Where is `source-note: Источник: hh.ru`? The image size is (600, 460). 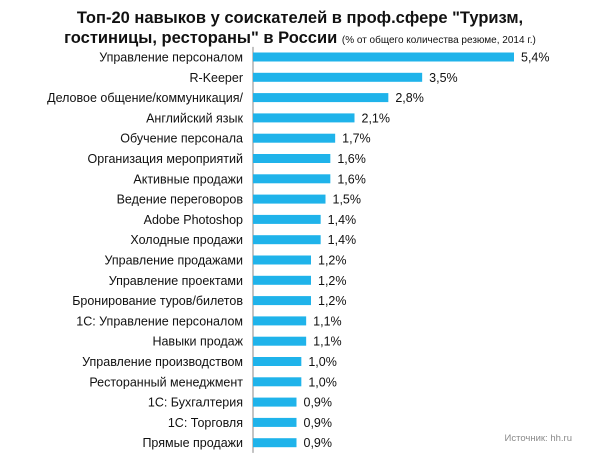
source-note: Источник: hh.ru is located at coordinates (538, 438).